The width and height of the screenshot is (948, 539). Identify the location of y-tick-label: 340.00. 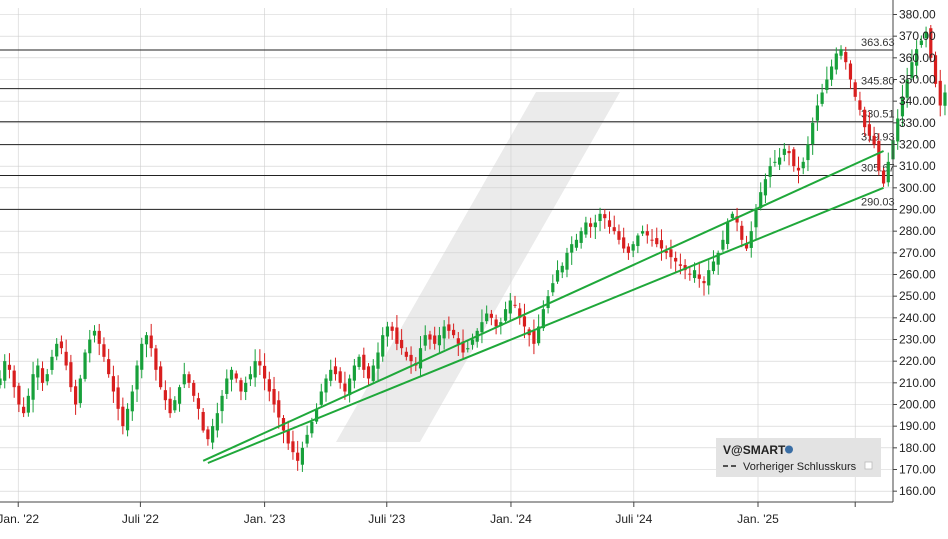
(917, 101).